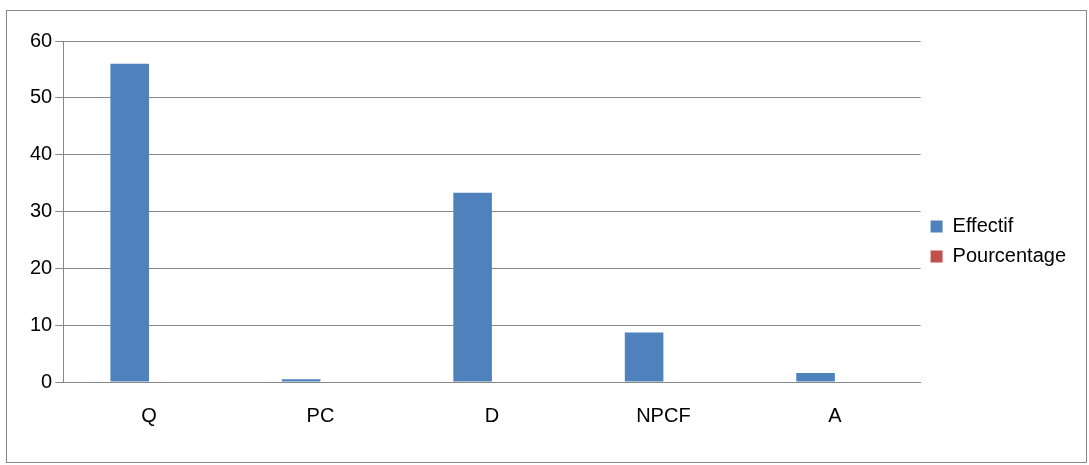 This screenshot has height=465, width=1089. What do you see at coordinates (41, 323) in the screenshot?
I see `y-tick-label: 10` at bounding box center [41, 323].